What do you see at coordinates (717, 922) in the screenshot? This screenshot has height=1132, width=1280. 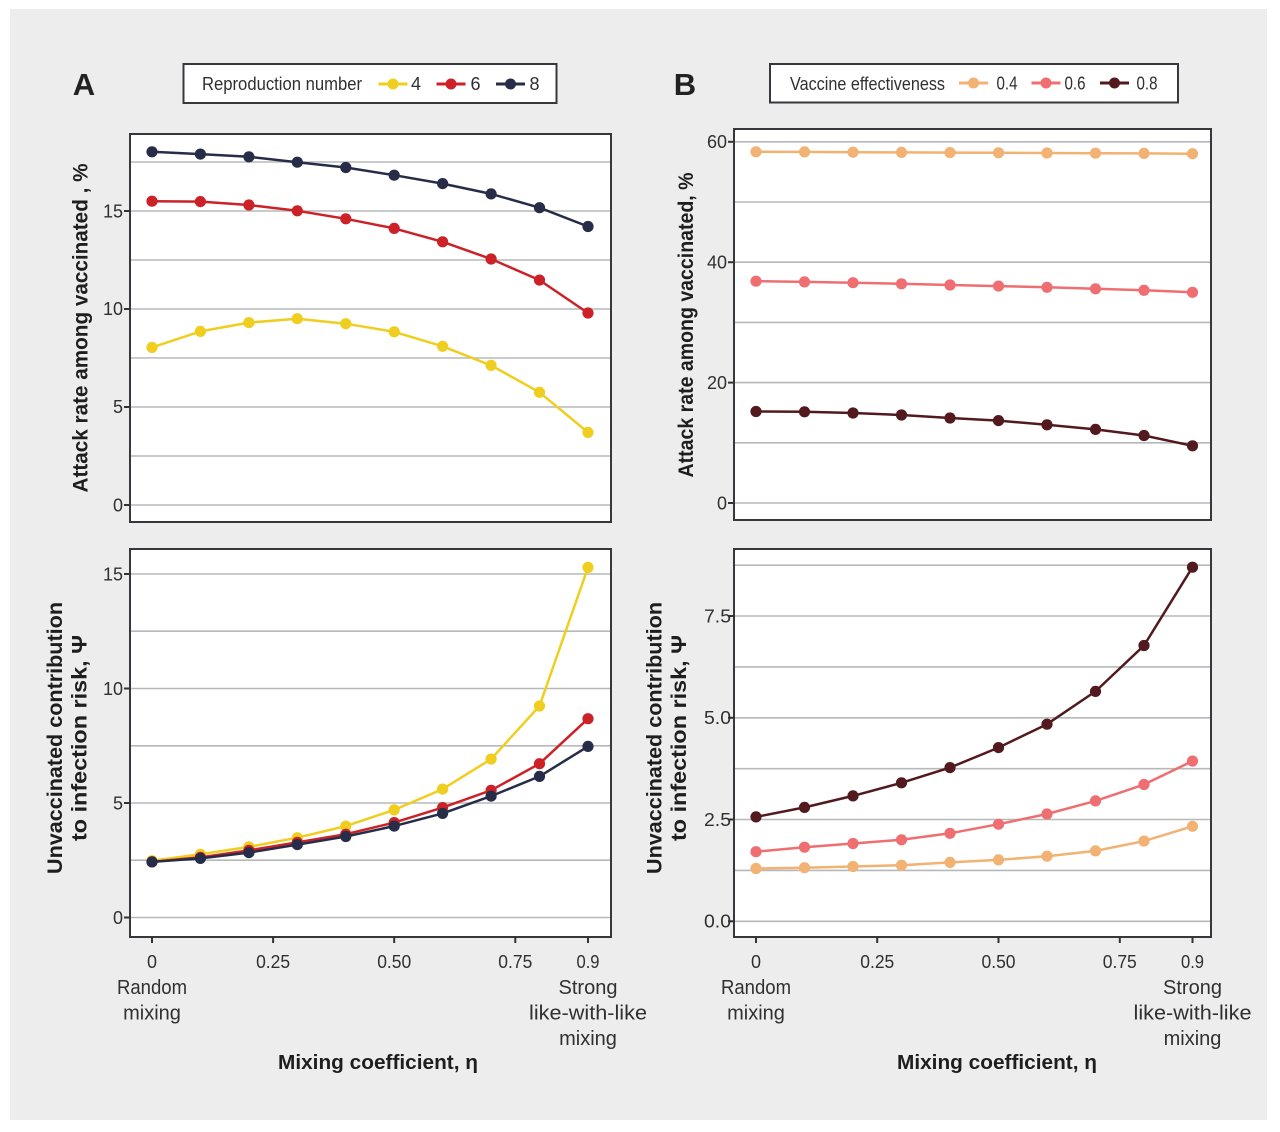 I see `svg-text: 0.0` at bounding box center [717, 922].